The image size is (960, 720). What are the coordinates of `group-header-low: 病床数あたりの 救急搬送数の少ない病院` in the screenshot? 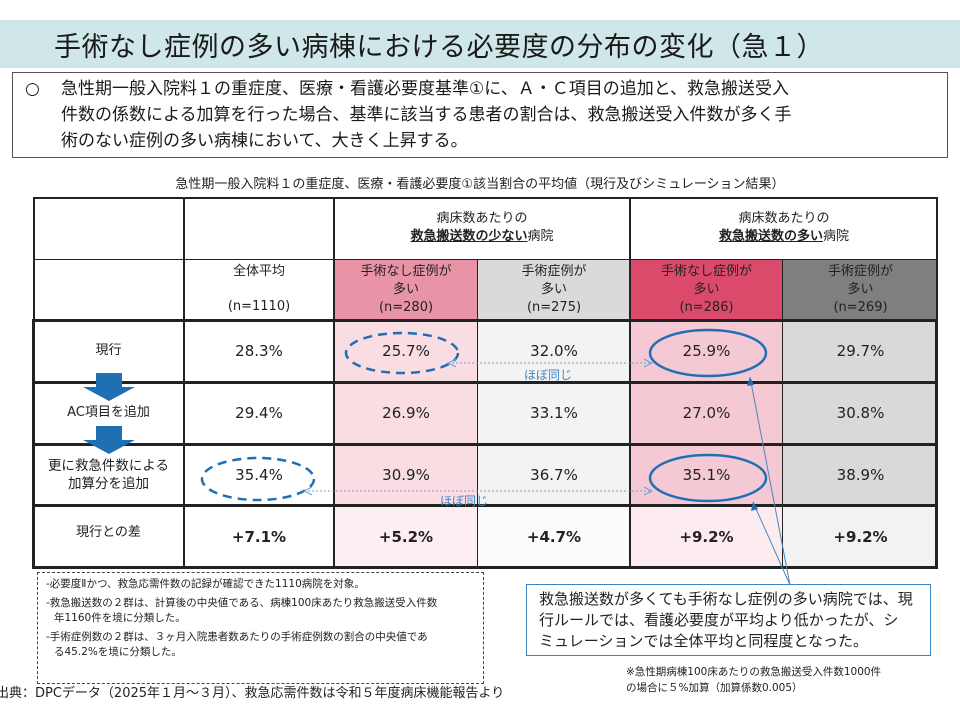 It's located at (482, 227).